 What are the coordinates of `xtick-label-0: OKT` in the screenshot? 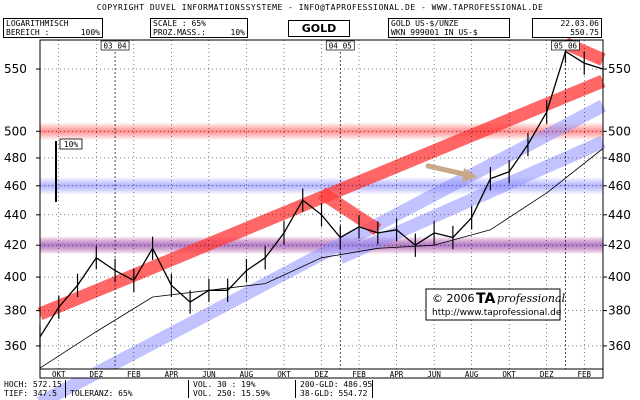 It's located at (59, 374).